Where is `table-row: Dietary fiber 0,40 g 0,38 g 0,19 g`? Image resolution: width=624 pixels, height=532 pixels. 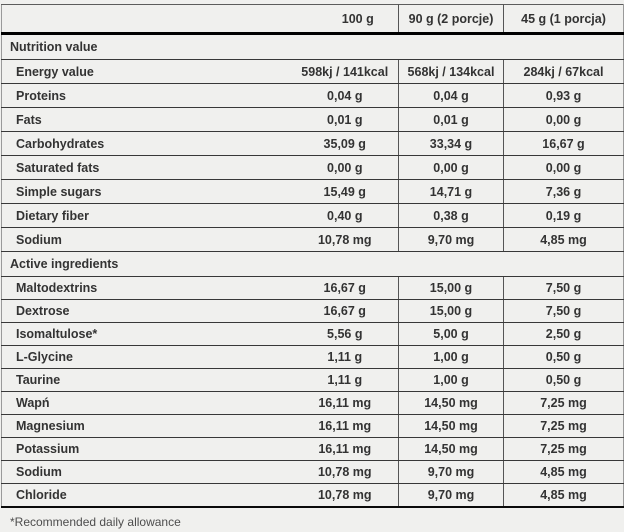
table-row: Dietary fiber 0,40 g 0,38 g 0,19 g is located at coordinates (312, 215).